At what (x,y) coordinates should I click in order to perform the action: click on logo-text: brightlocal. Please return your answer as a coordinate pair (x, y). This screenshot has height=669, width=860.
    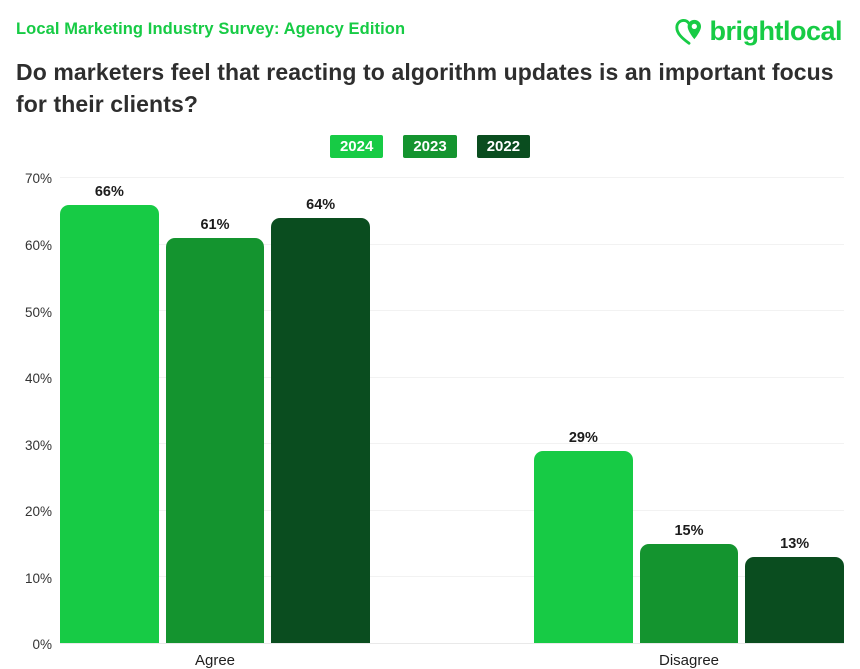
    Looking at the image, I should click on (775, 31).